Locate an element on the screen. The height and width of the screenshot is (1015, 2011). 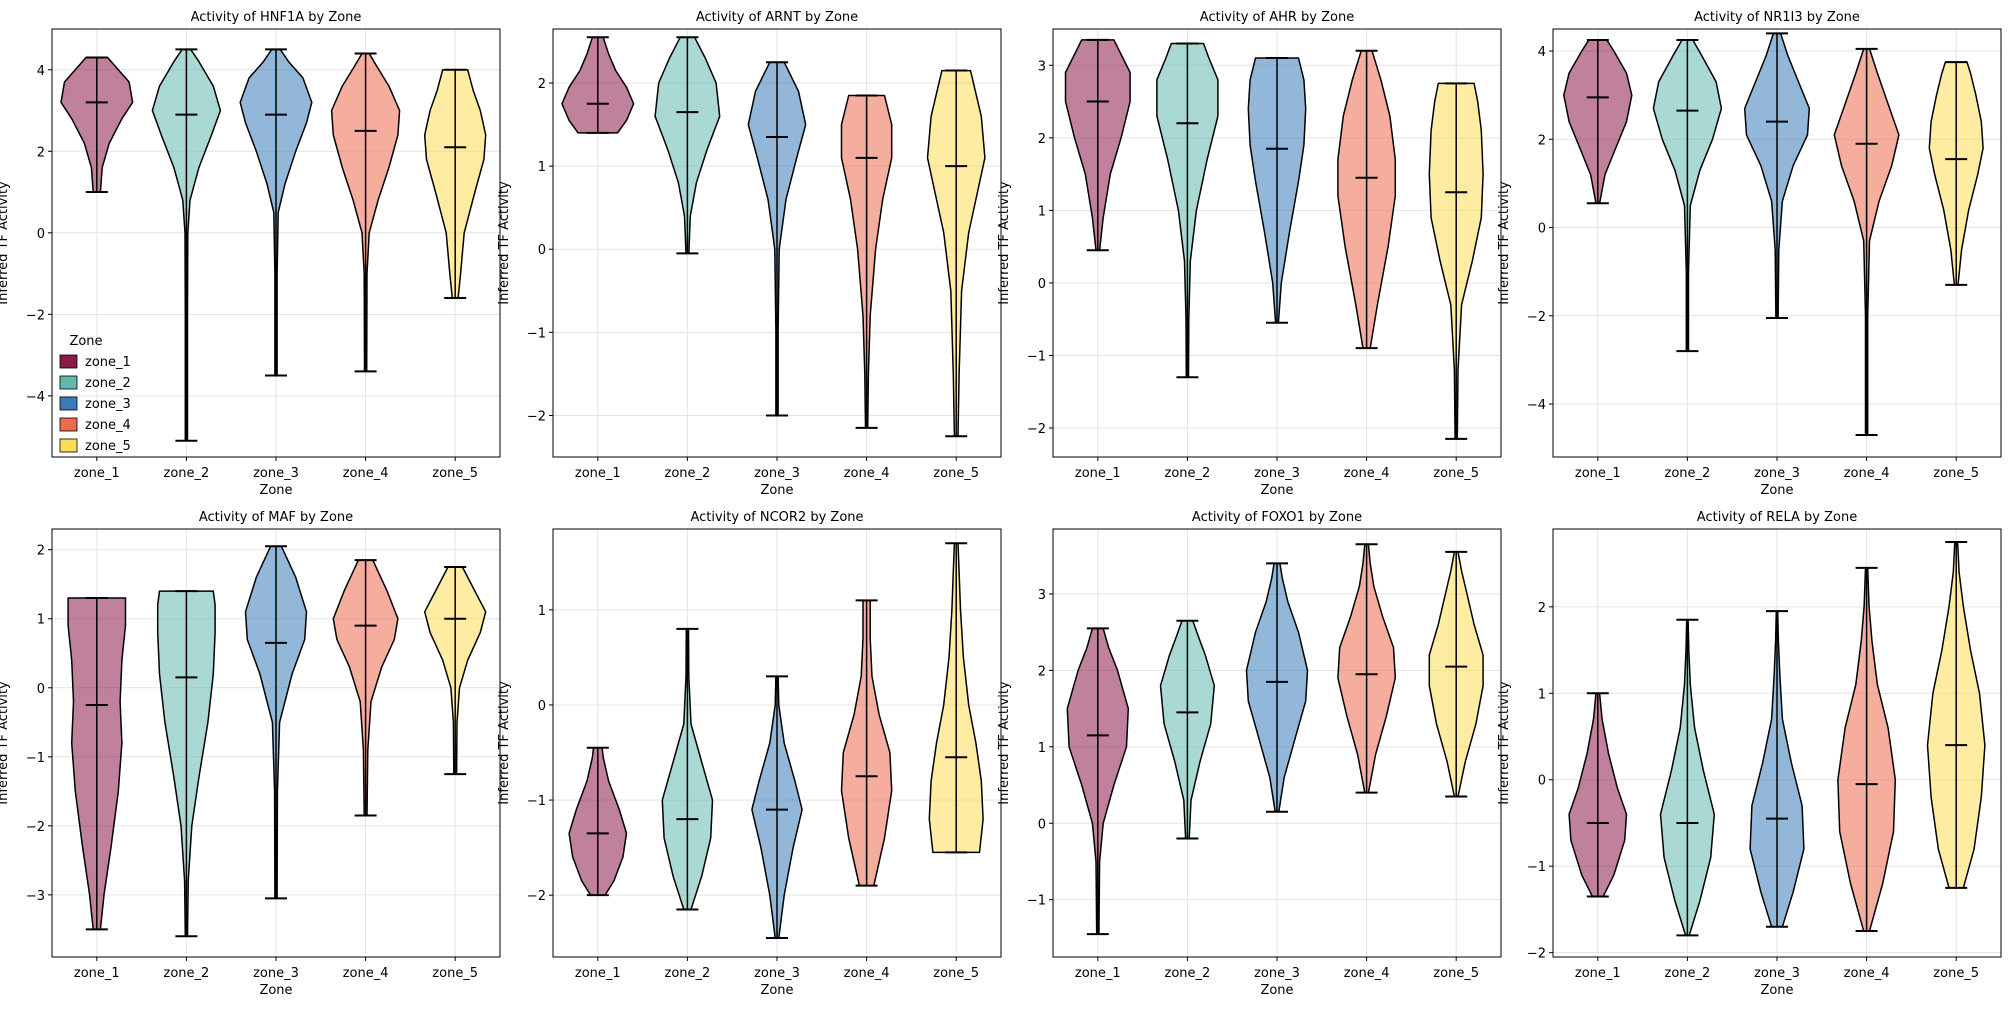
chart-title: Activity of MAF by Zone is located at coordinates (276, 517).